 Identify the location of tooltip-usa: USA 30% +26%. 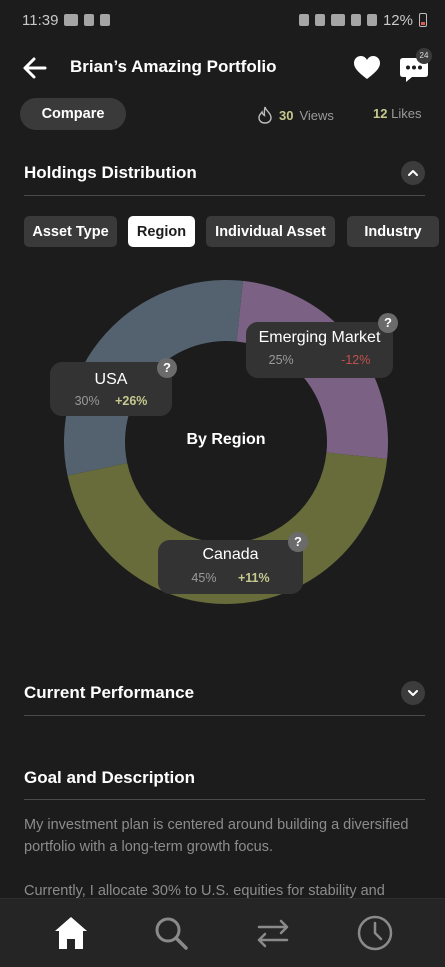
(111, 389).